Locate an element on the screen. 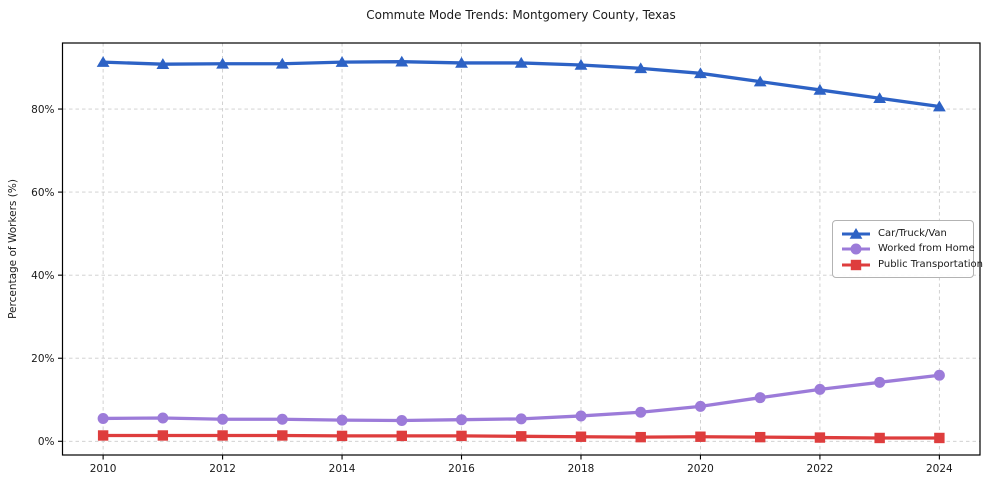 The width and height of the screenshot is (990, 490). legend-item-worked-from-home: Worked from Home is located at coordinates (907, 249).